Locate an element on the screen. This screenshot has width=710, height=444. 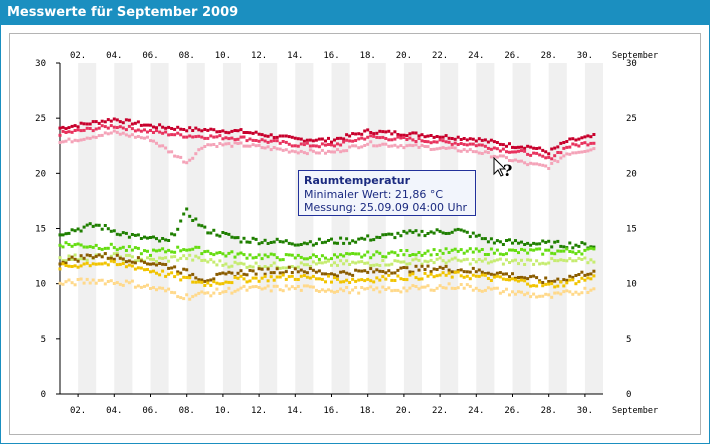
x-tick-label-bottom: 10. is located at coordinates (223, 411).